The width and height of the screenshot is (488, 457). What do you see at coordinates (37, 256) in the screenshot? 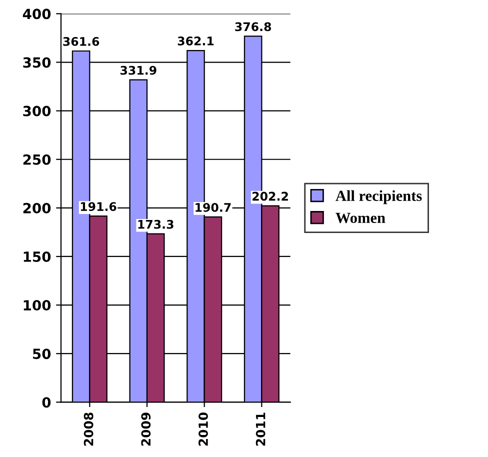
I see `y-tick-label: 150` at bounding box center [37, 256].